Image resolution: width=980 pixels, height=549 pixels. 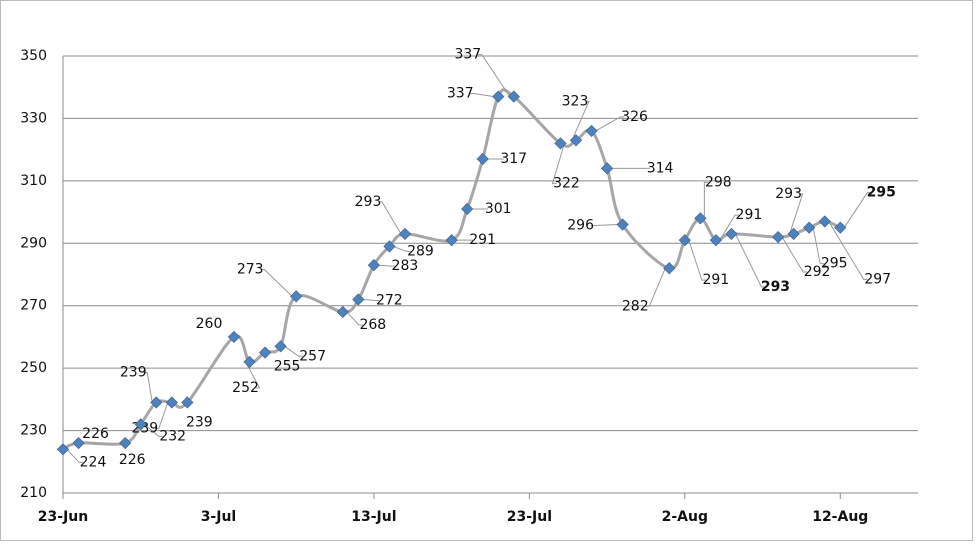 I want to click on y-tick-label: 290, so click(x=33, y=243).